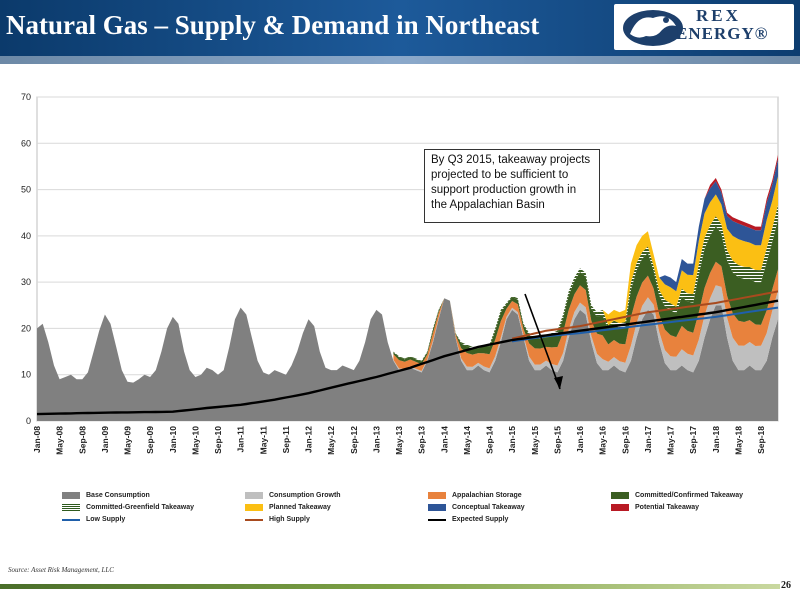 This screenshot has height=600, width=800. What do you see at coordinates (542, 341) in the screenshot?
I see `callout-arrow` at bounding box center [542, 341].